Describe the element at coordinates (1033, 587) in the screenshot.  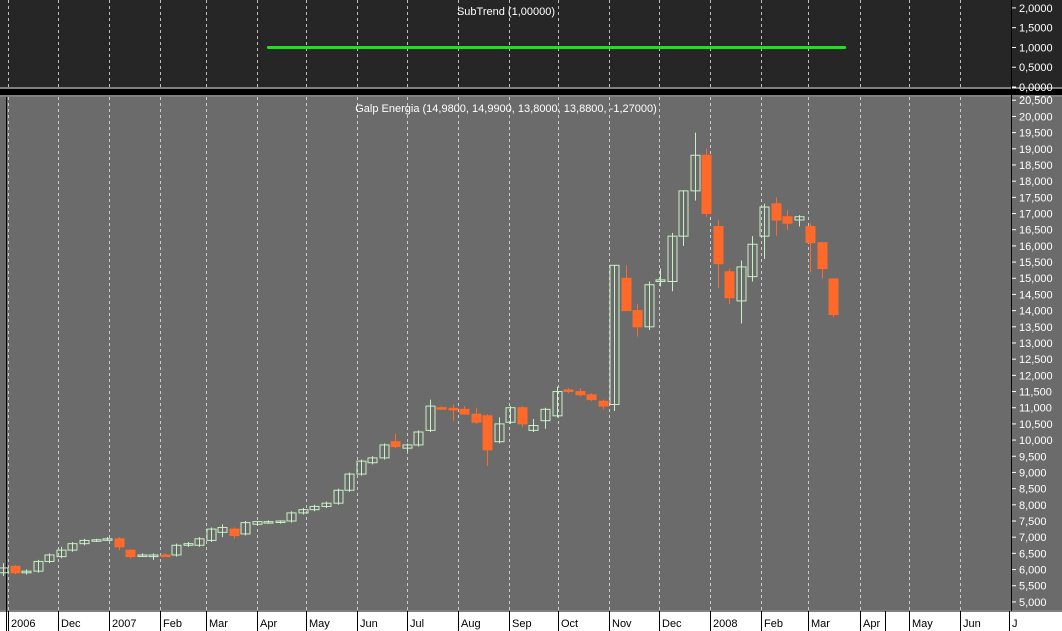
I see `price-y-tick-label: 5,500` at that location.